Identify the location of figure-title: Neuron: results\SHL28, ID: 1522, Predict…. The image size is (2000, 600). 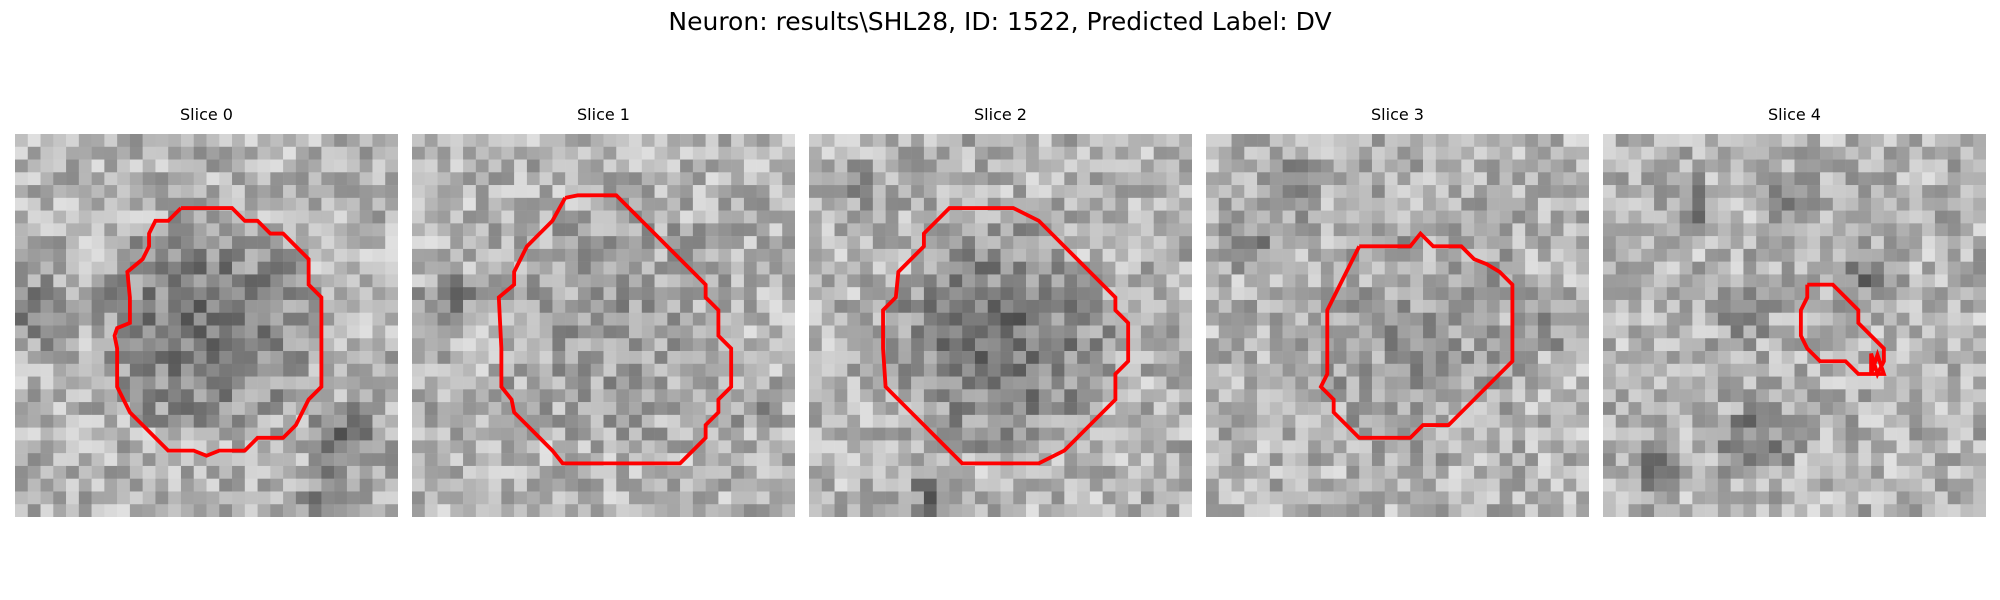
(1000, 21).